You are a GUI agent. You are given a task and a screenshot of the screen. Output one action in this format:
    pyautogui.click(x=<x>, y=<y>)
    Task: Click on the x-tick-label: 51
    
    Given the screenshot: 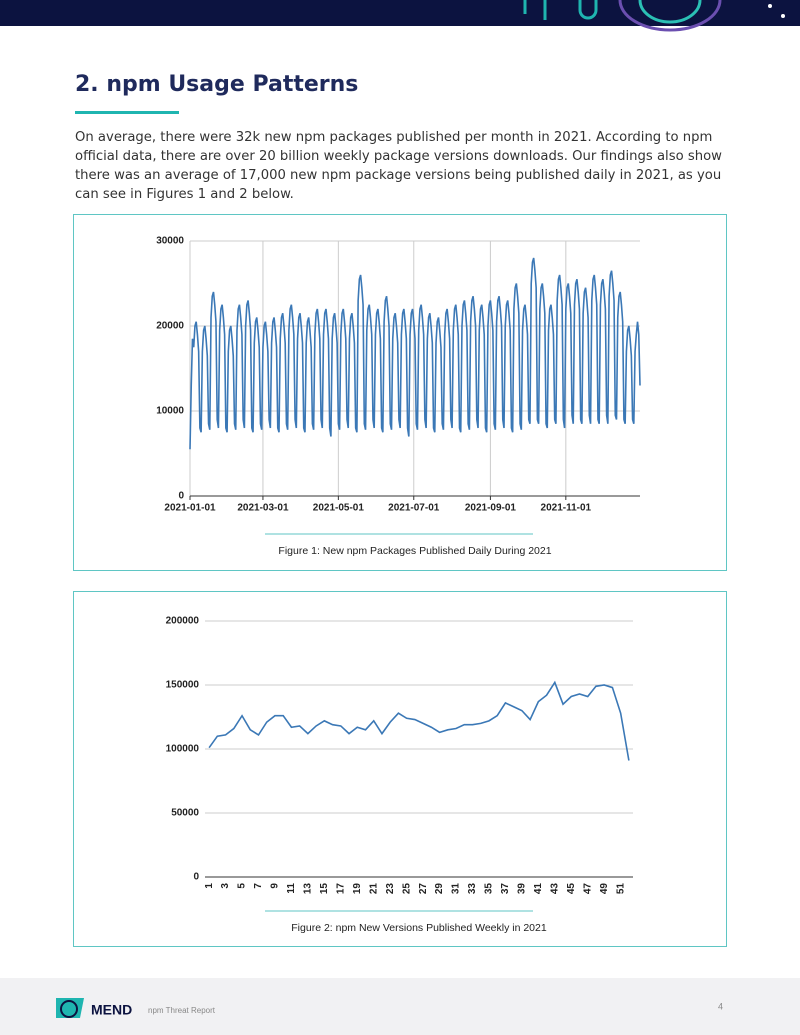 What is the action you would take?
    pyautogui.click(x=620, y=889)
    